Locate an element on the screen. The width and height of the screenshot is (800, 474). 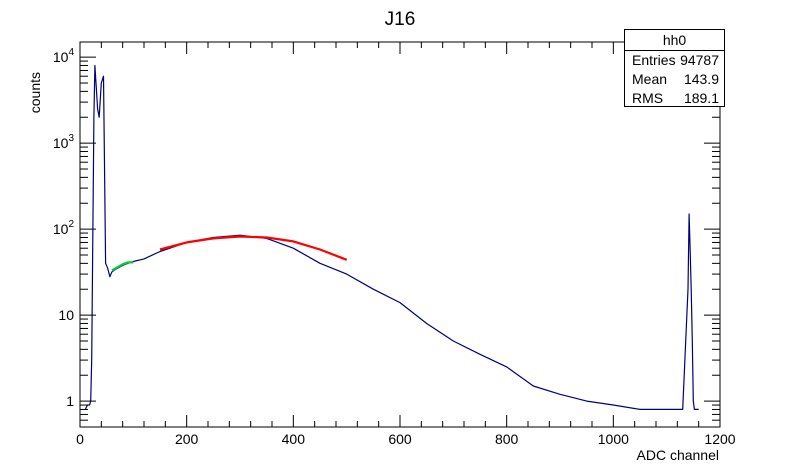
x-tick-label: 0 is located at coordinates (80, 439).